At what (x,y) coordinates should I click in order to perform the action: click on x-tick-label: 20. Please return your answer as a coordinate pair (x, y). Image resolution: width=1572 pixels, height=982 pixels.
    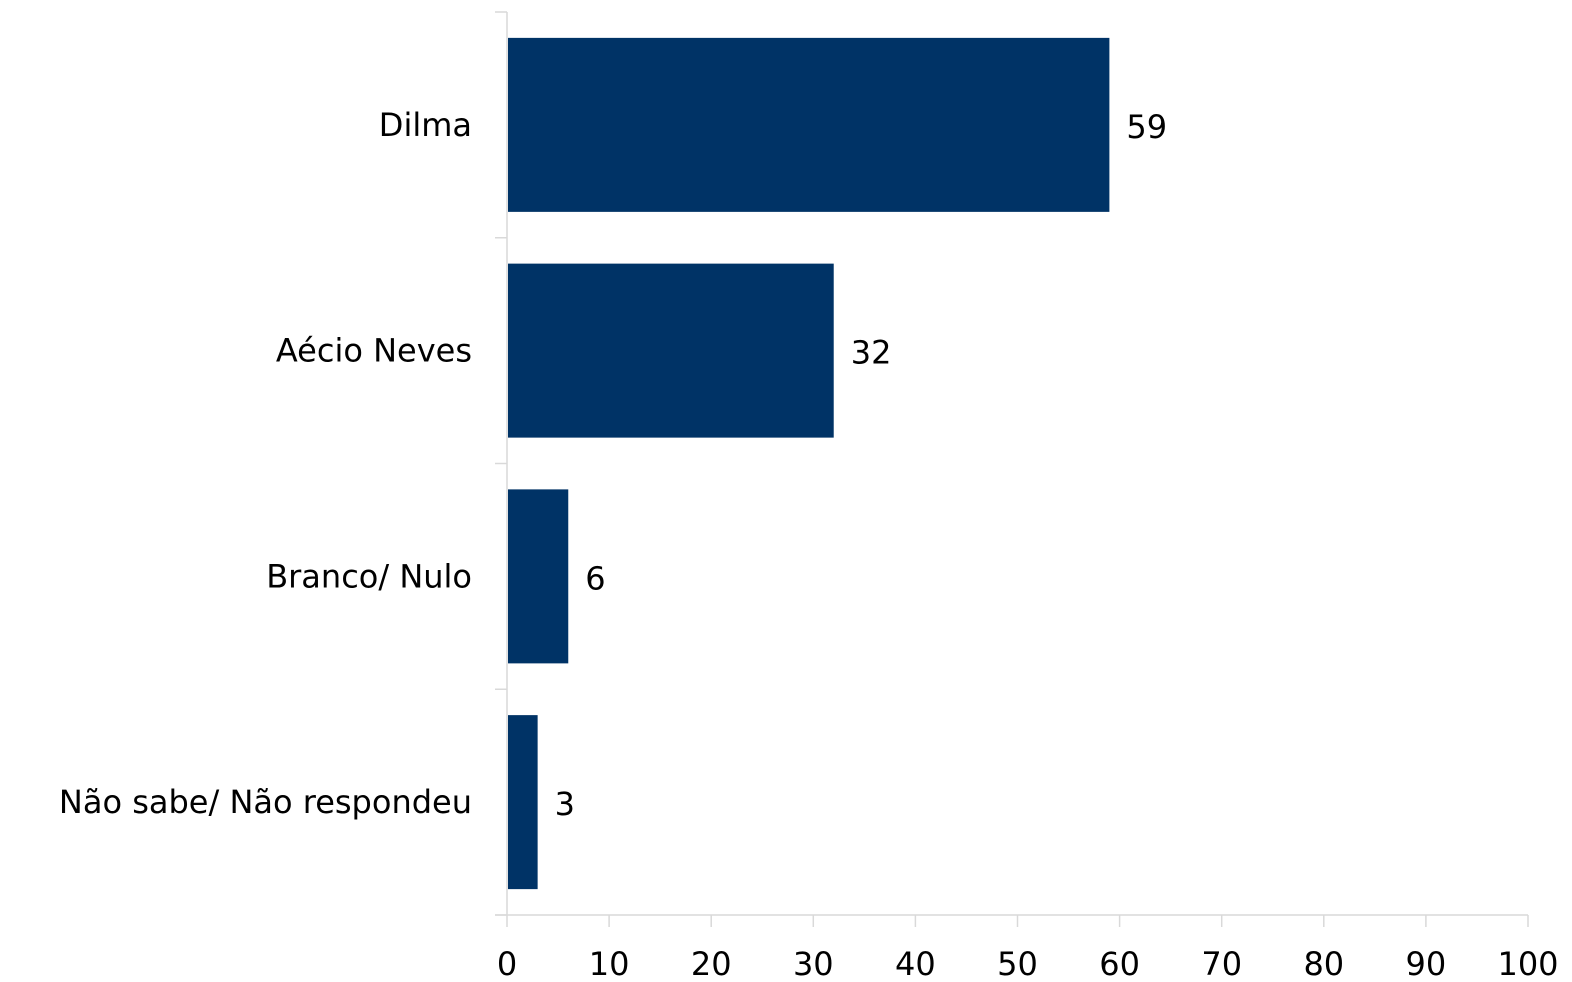
    Looking at the image, I should click on (711, 963).